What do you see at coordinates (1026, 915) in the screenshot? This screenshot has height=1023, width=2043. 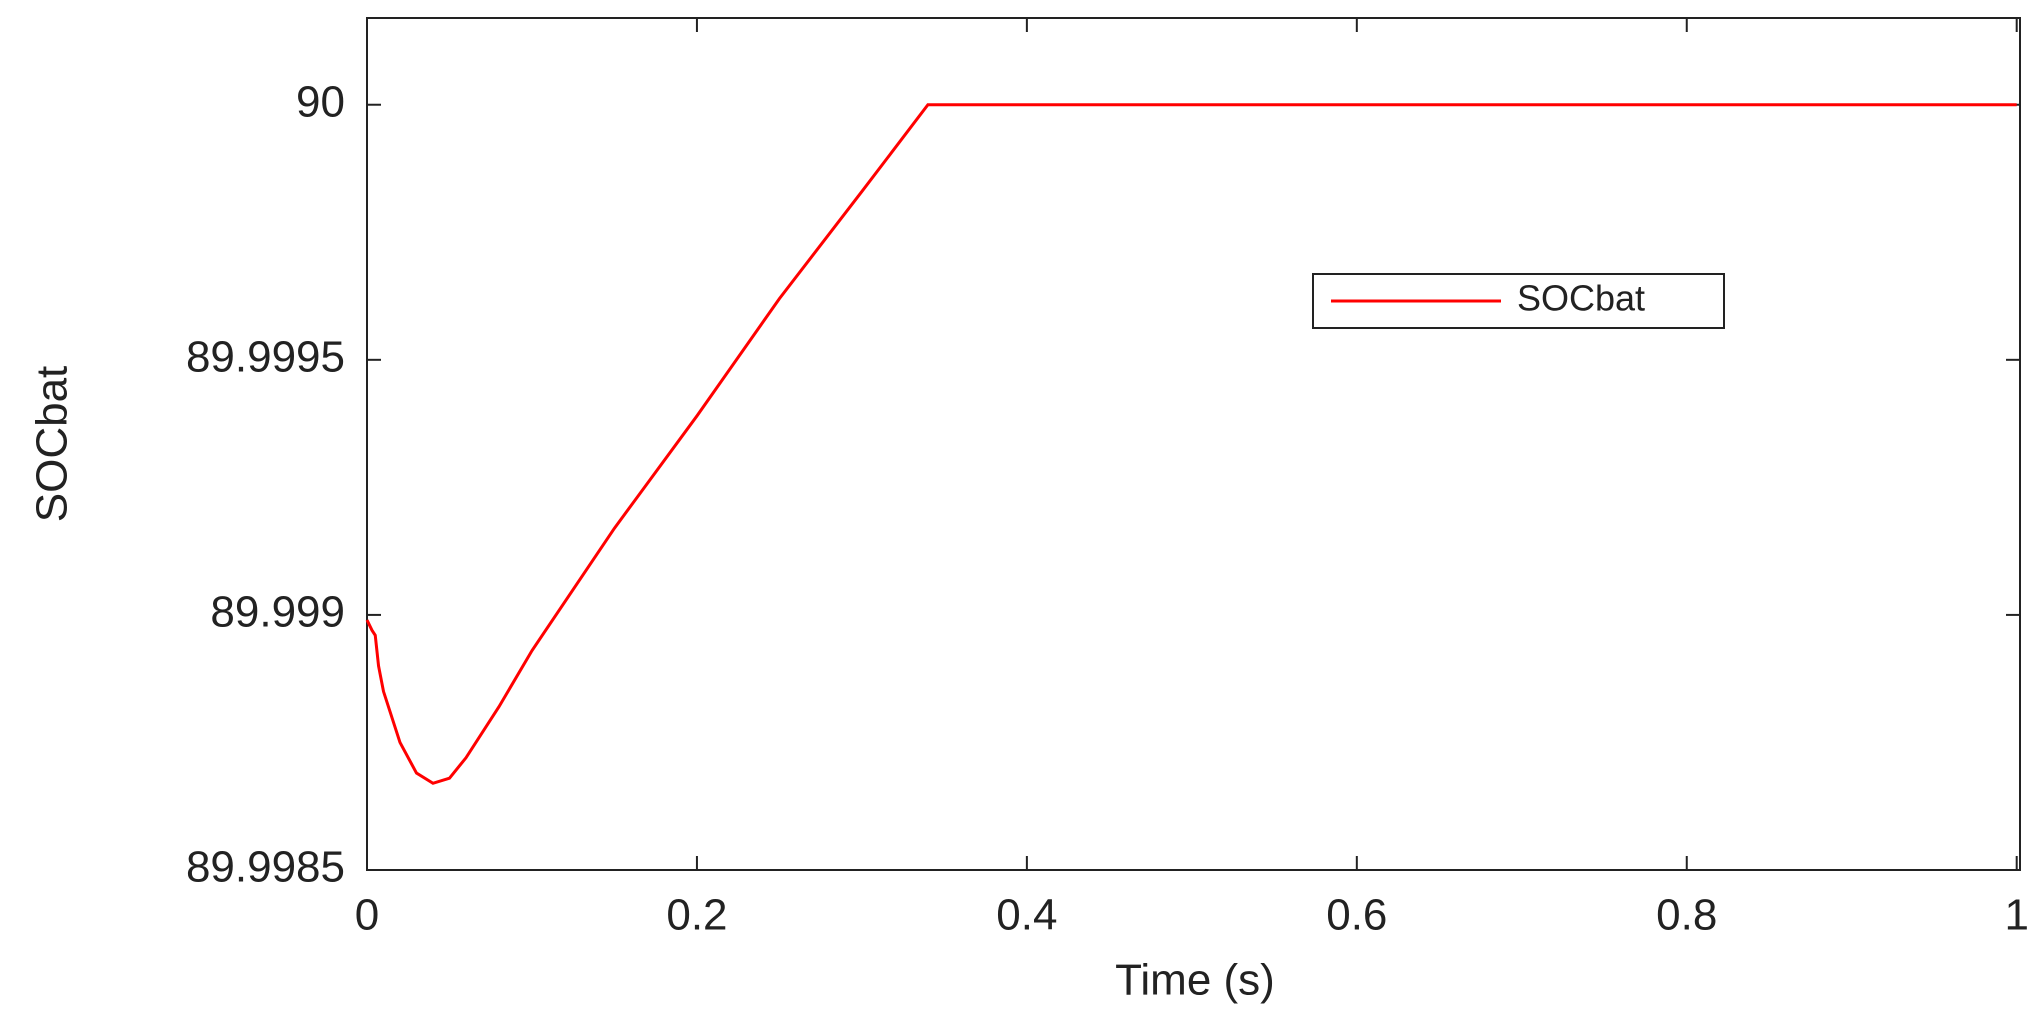 I see `x-tick-label: 0.4` at bounding box center [1026, 915].